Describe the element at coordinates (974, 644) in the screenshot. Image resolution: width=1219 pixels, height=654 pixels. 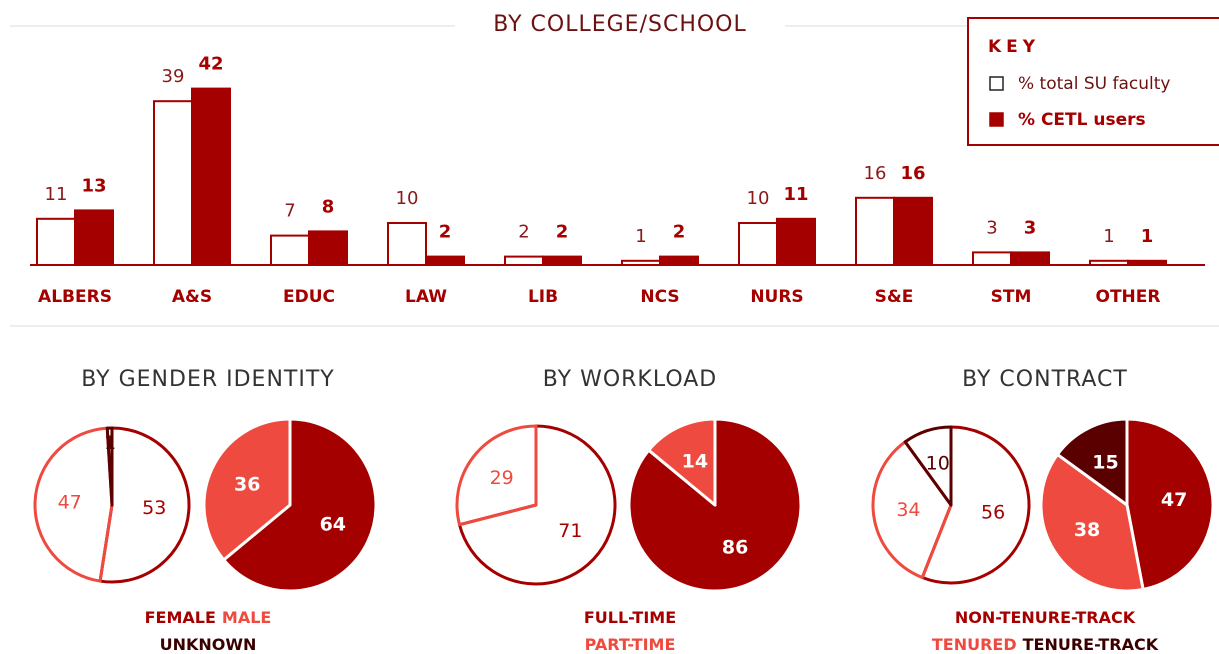
I see `legend-label: TENURED` at that location.